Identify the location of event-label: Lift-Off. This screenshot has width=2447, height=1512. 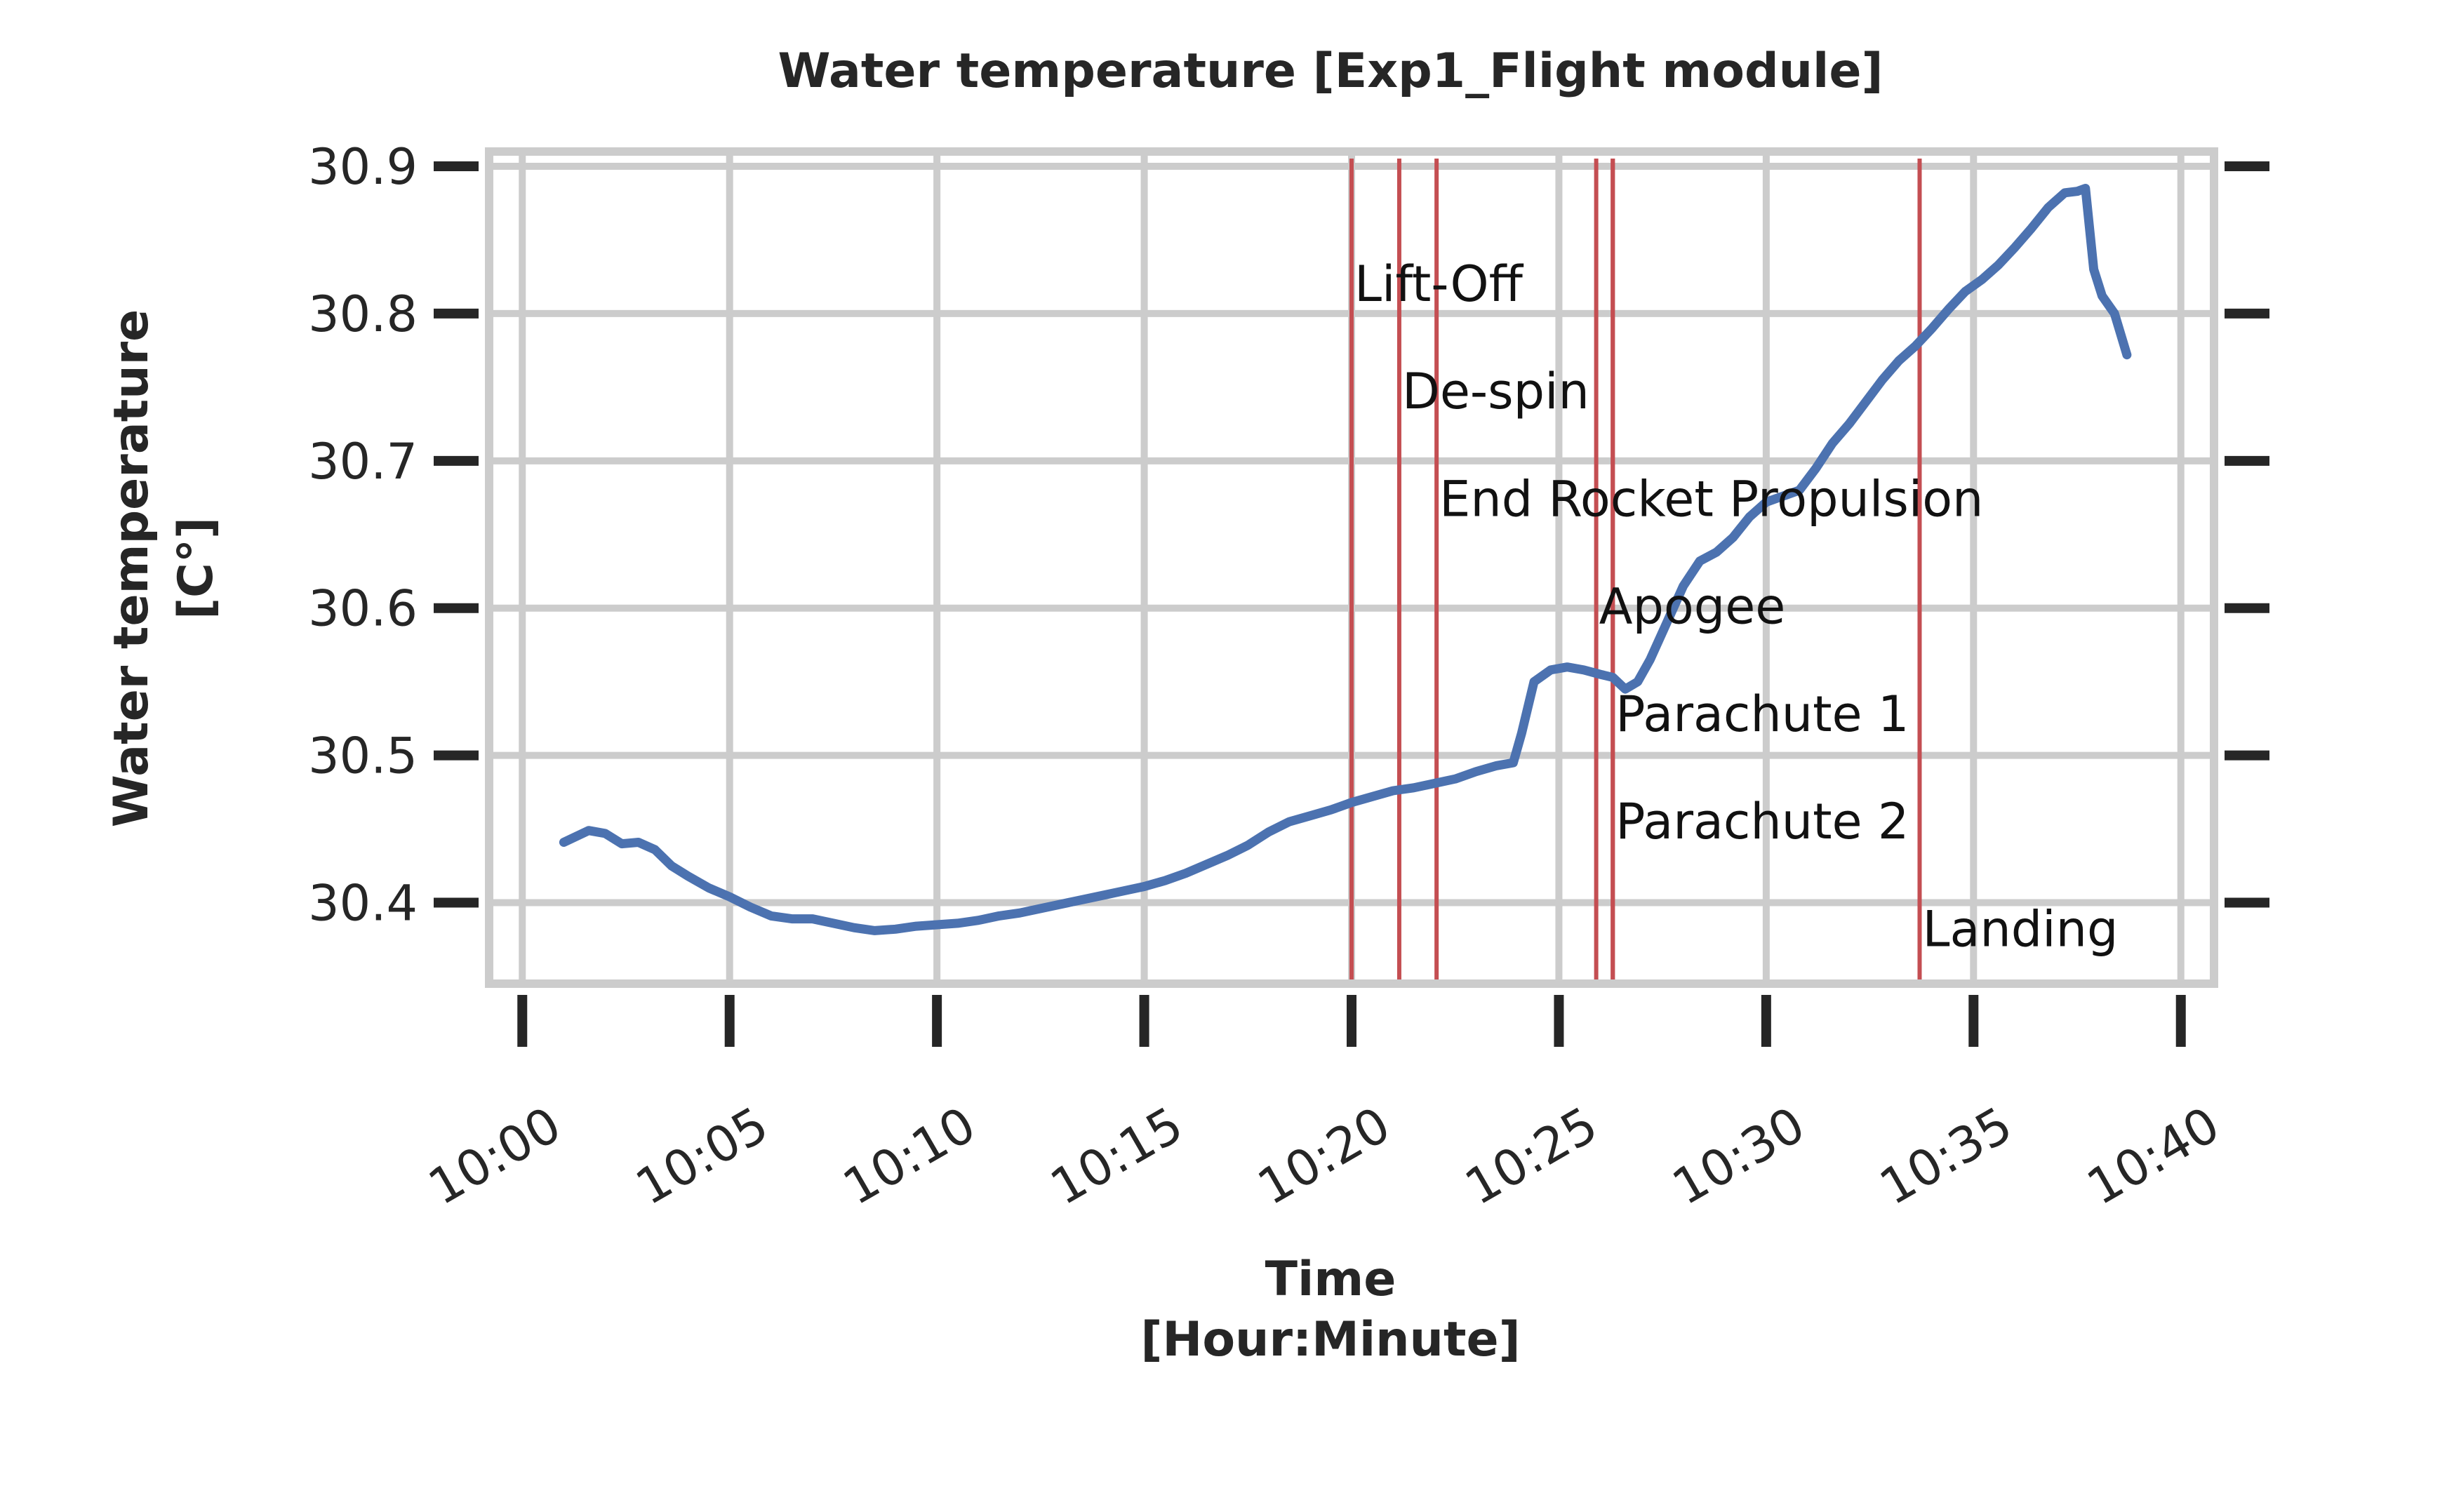
(1439, 284).